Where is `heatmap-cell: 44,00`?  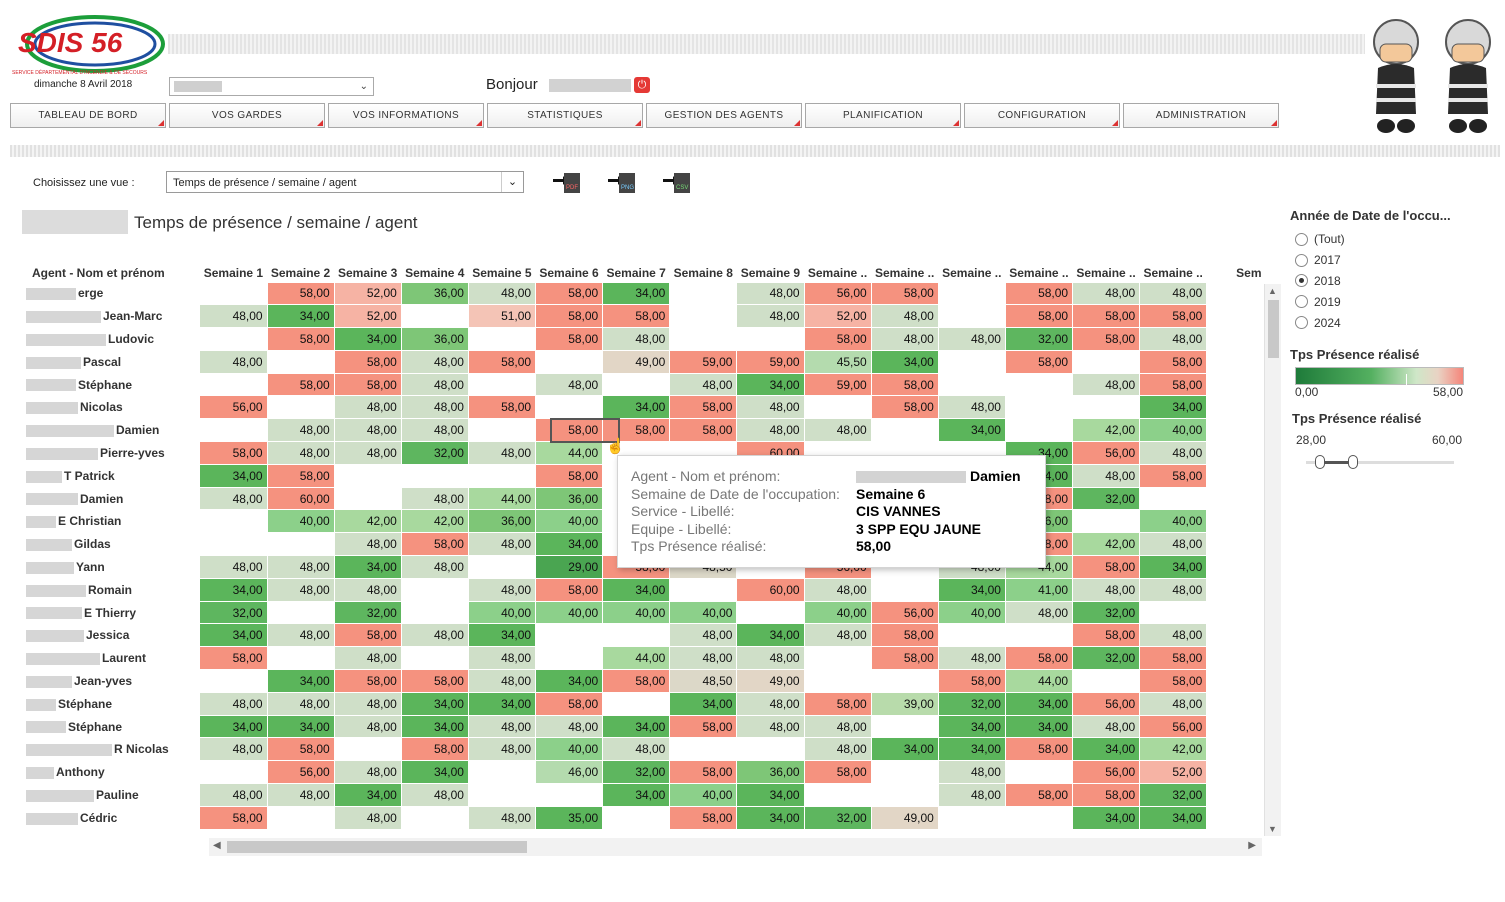 heatmap-cell: 44,00 is located at coordinates (569, 453).